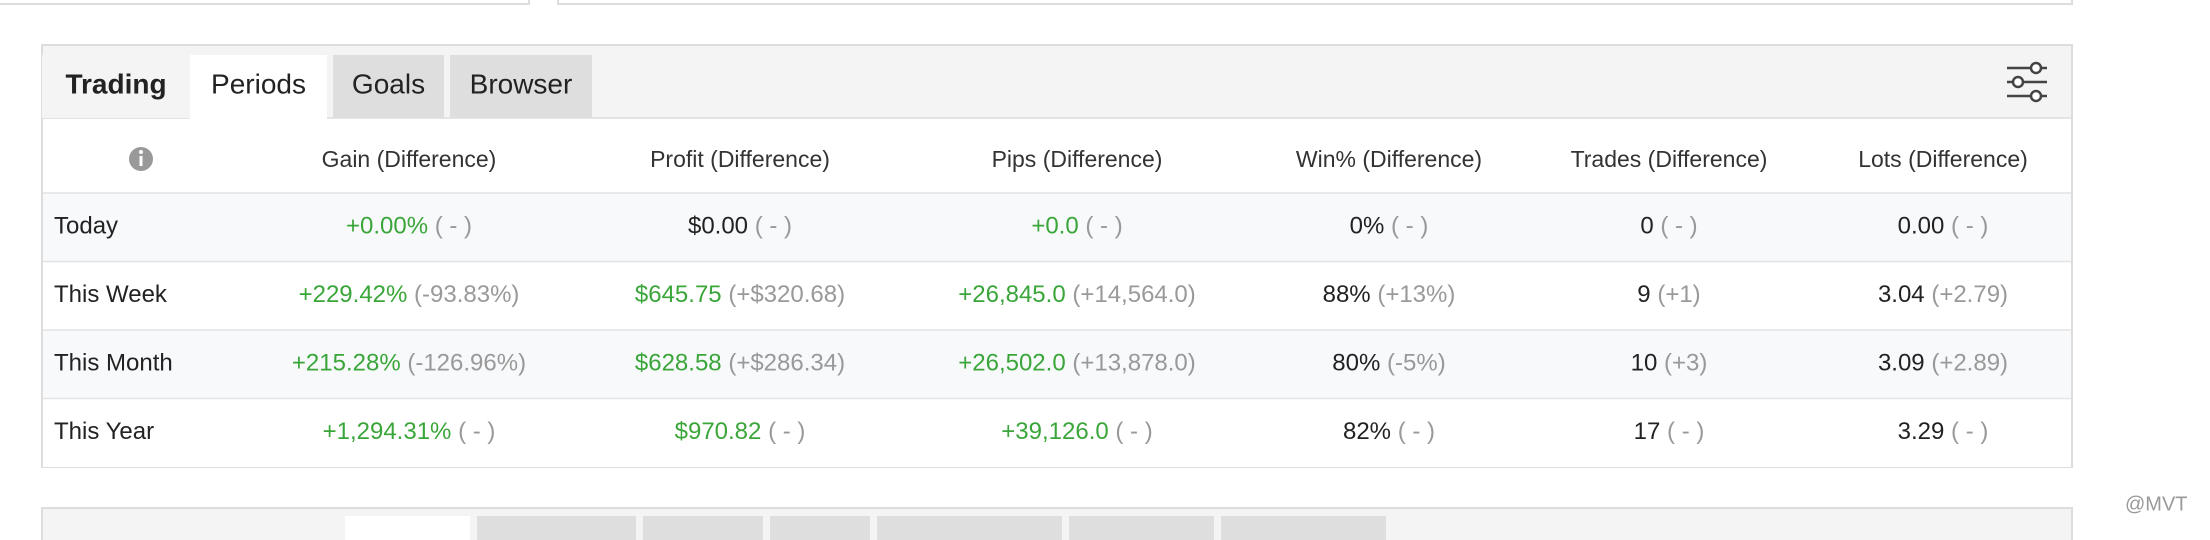  What do you see at coordinates (466, 363) in the screenshot?
I see `cell-diff: (-126.96%)` at bounding box center [466, 363].